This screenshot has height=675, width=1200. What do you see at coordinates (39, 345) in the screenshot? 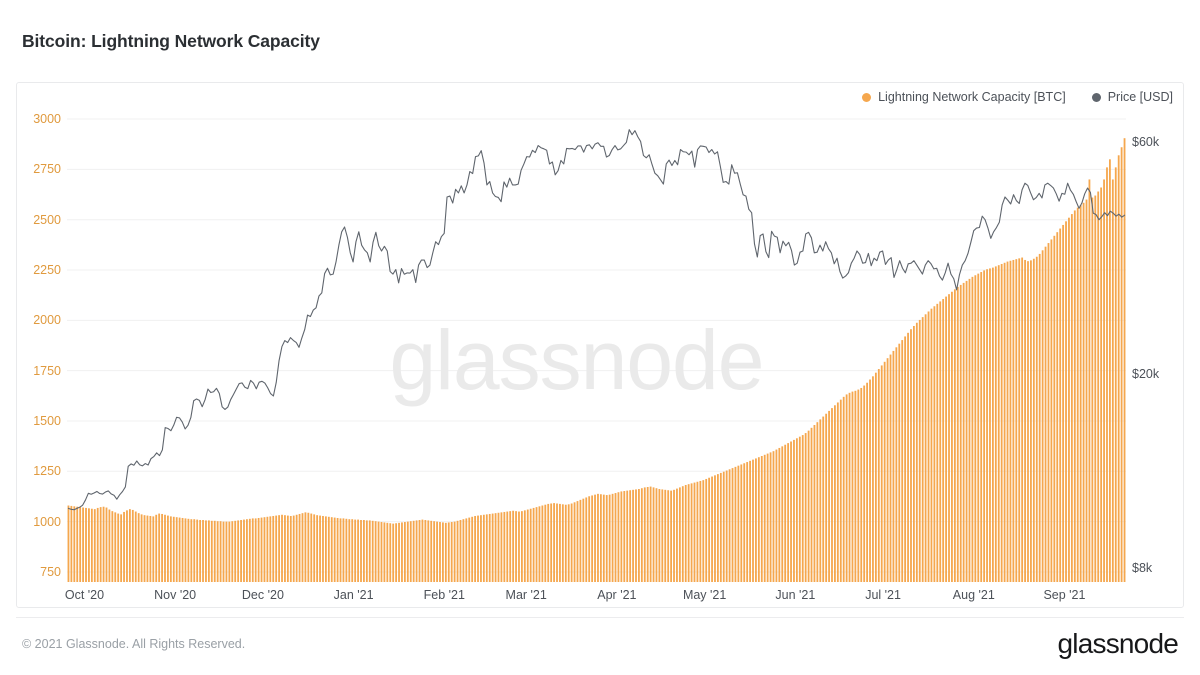
I see `y-axis-left: 3000 2750 2500 2250 2000 1750 1500 1250 1000 750` at bounding box center [39, 345].